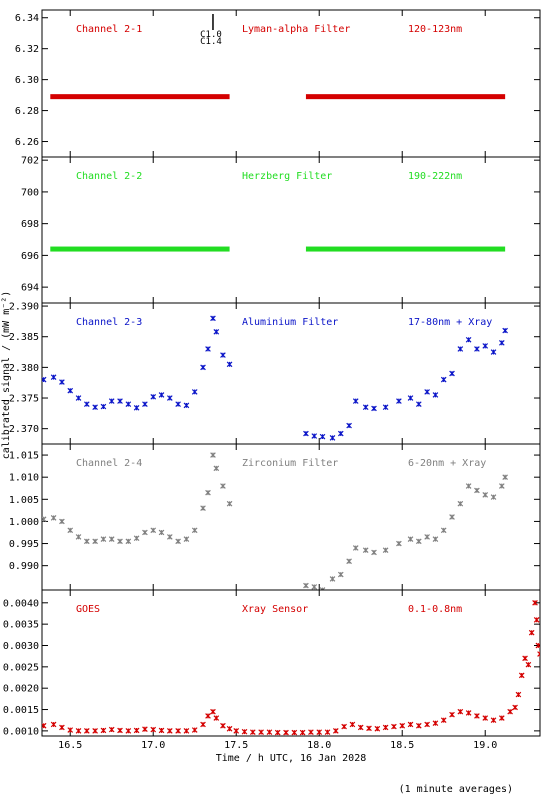  I want to click on y-tick-label: 0.0020, so click(21, 689).